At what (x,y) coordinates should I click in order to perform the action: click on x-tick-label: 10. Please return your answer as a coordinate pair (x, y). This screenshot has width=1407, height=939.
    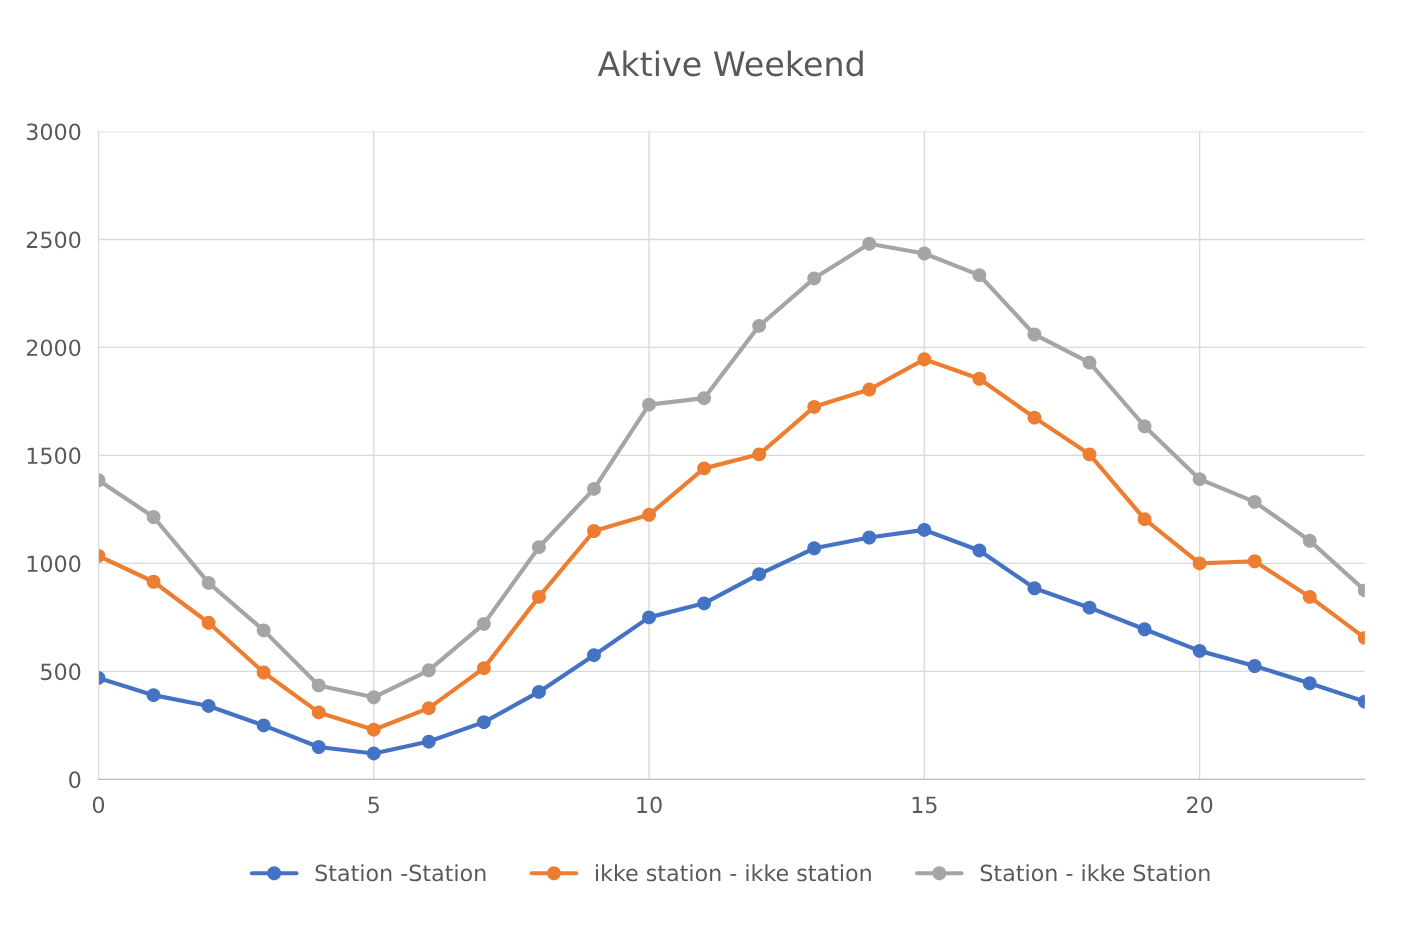
    Looking at the image, I should click on (649, 805).